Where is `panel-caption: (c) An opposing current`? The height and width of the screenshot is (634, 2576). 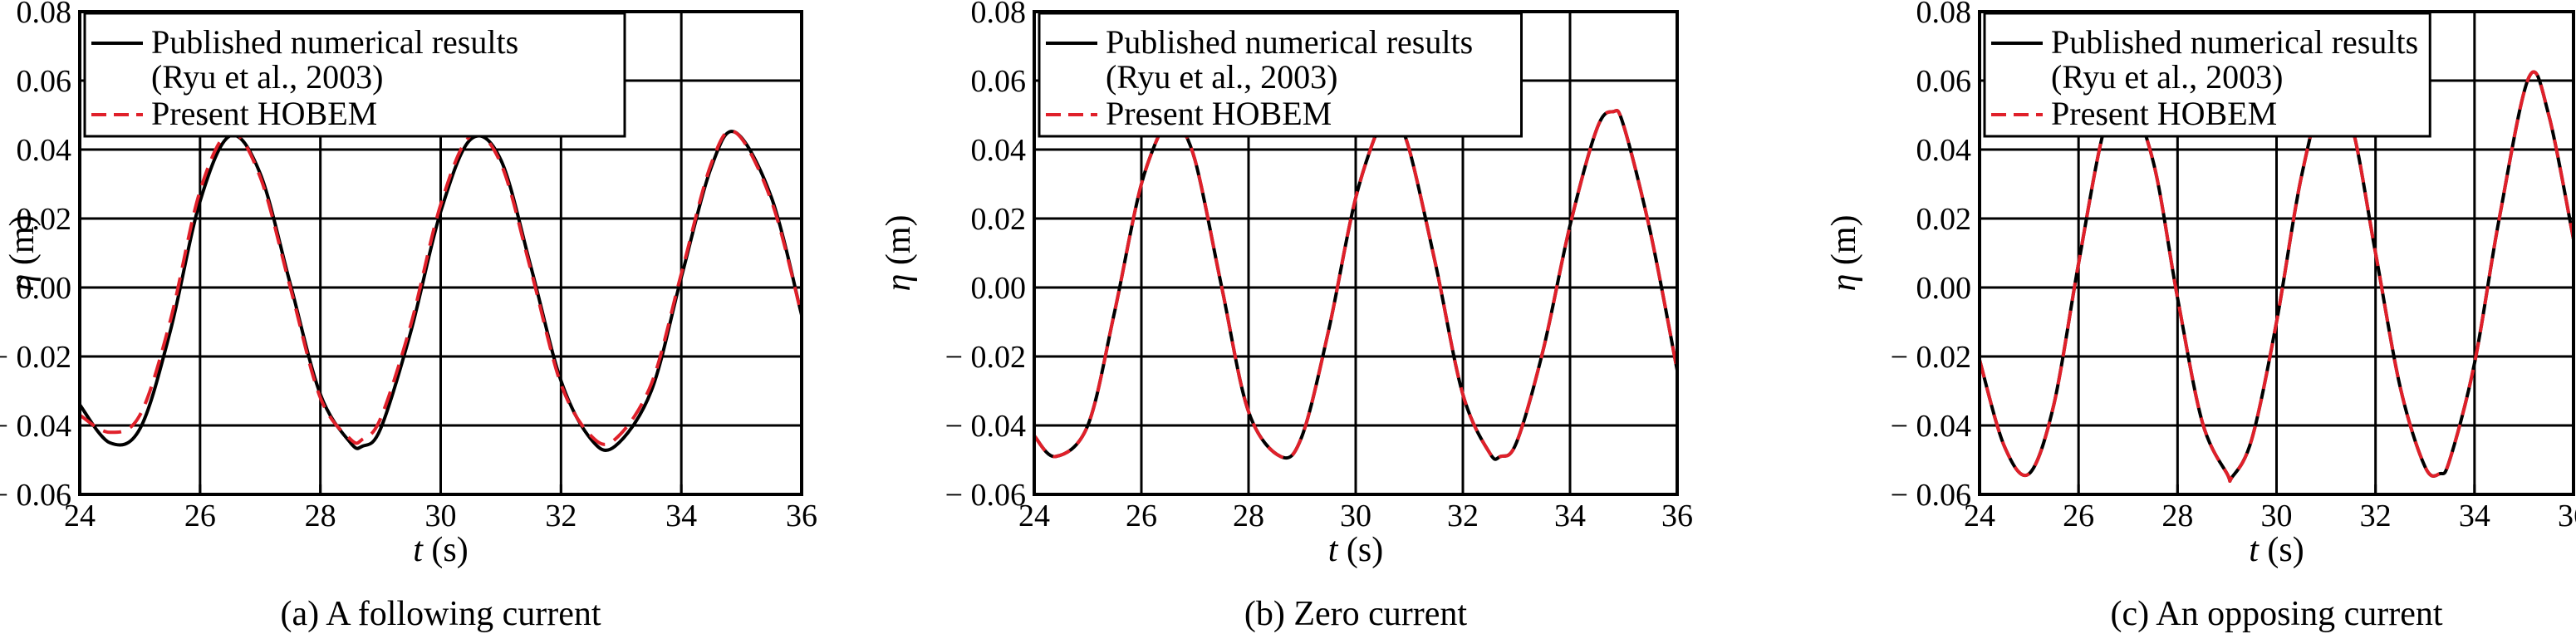
panel-caption: (c) An opposing current is located at coordinates (2276, 614).